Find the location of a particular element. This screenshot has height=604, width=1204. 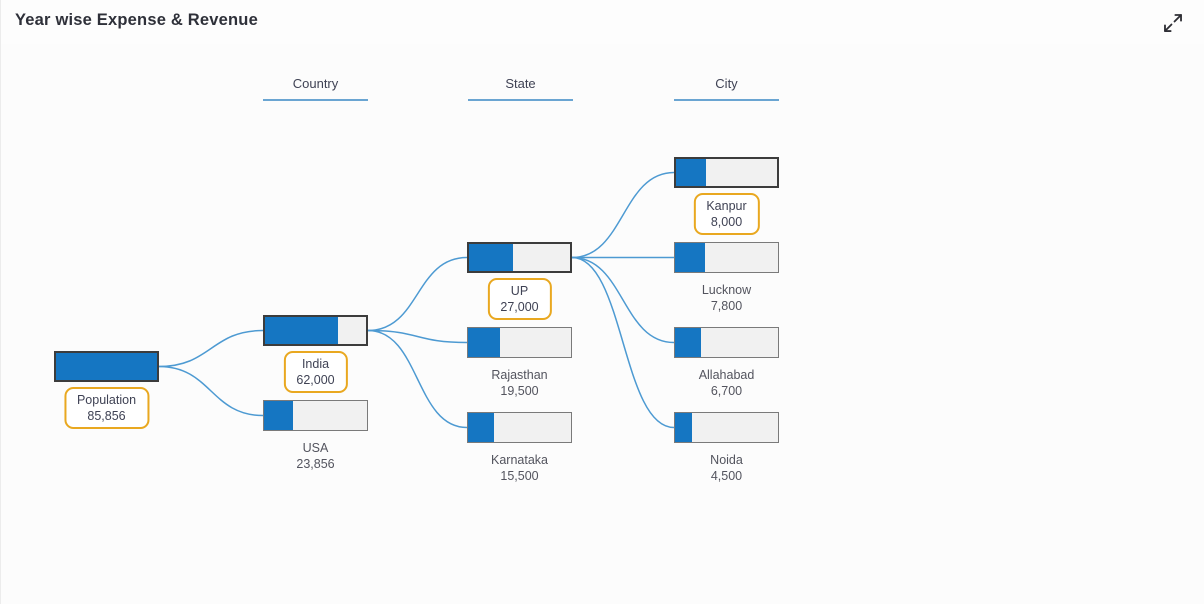

node-value: 62,000 is located at coordinates (315, 380).